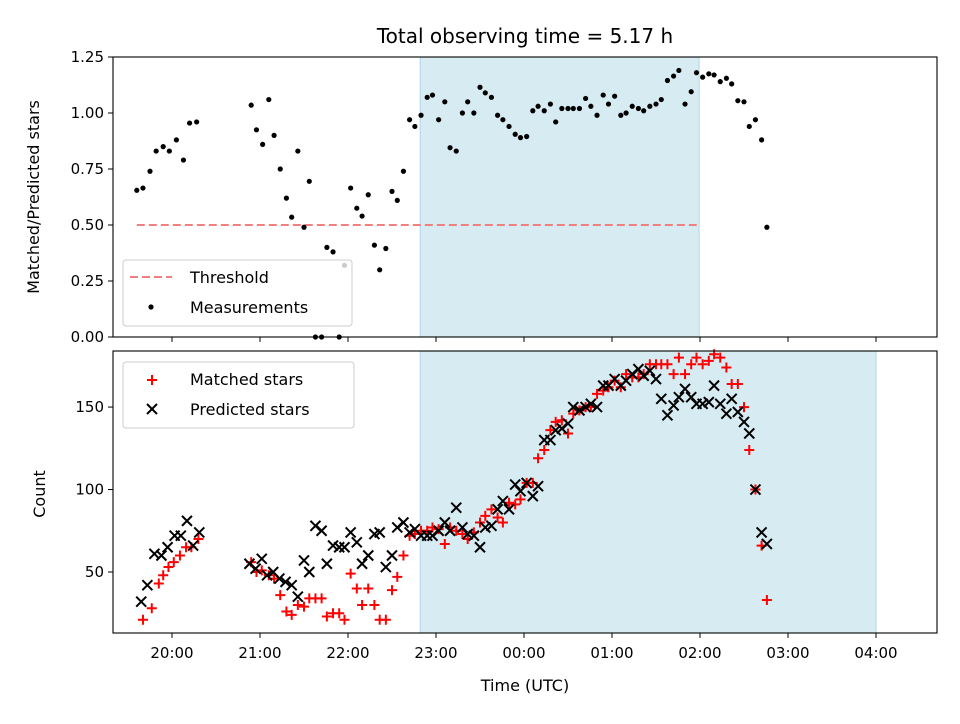 The image size is (960, 724). What do you see at coordinates (152, 380) in the screenshot?
I see `legend-matched-swatch` at bounding box center [152, 380].